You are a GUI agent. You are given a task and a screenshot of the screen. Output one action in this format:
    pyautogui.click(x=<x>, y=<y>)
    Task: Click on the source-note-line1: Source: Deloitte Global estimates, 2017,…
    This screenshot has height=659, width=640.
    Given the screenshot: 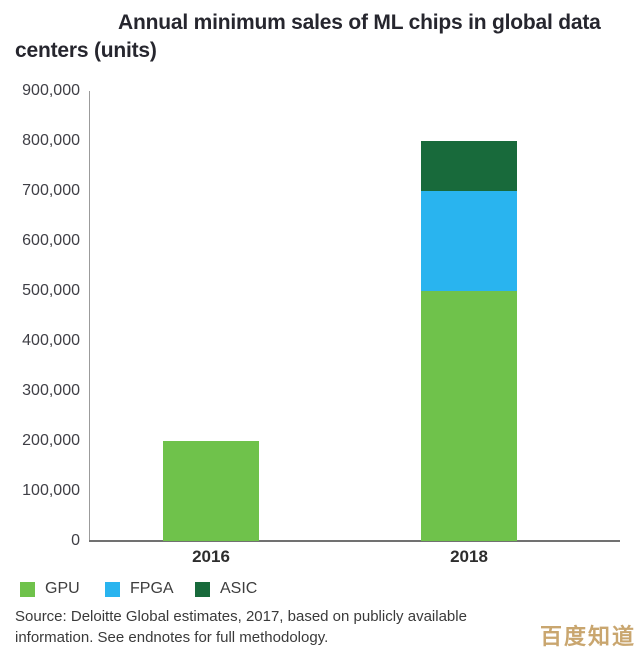 What is the action you would take?
    pyautogui.click(x=241, y=616)
    